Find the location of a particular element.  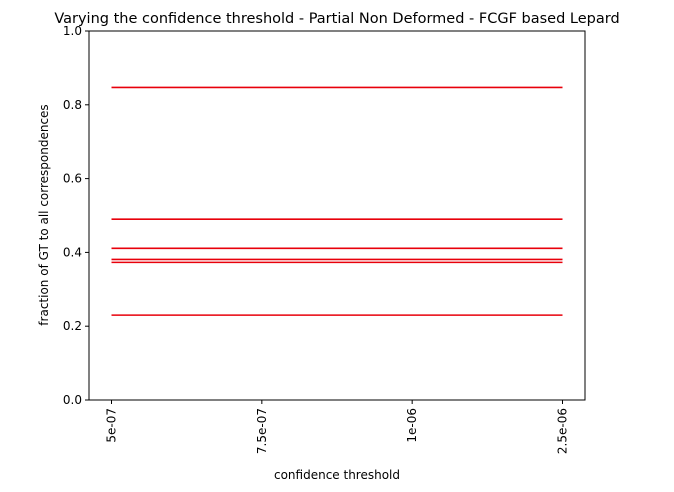

y-axis: 0.0 0.2 0.4 0.6 0.8 1.0 is located at coordinates (76, 215).